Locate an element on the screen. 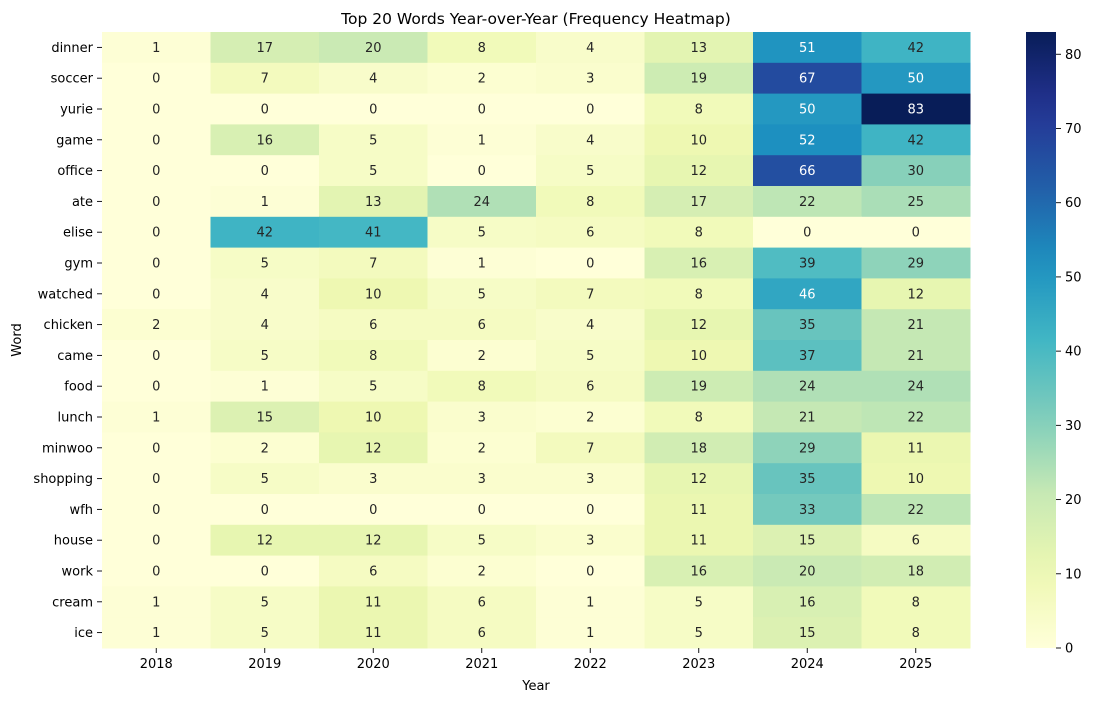 This screenshot has height=701, width=1093. cell-value: 67 is located at coordinates (807, 79).